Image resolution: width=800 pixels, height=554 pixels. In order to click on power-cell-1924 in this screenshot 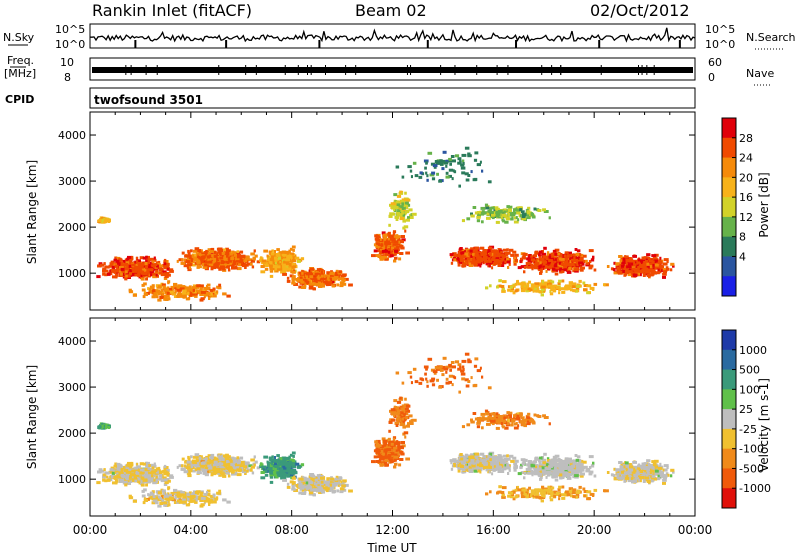, I will do `click(397, 238)`.